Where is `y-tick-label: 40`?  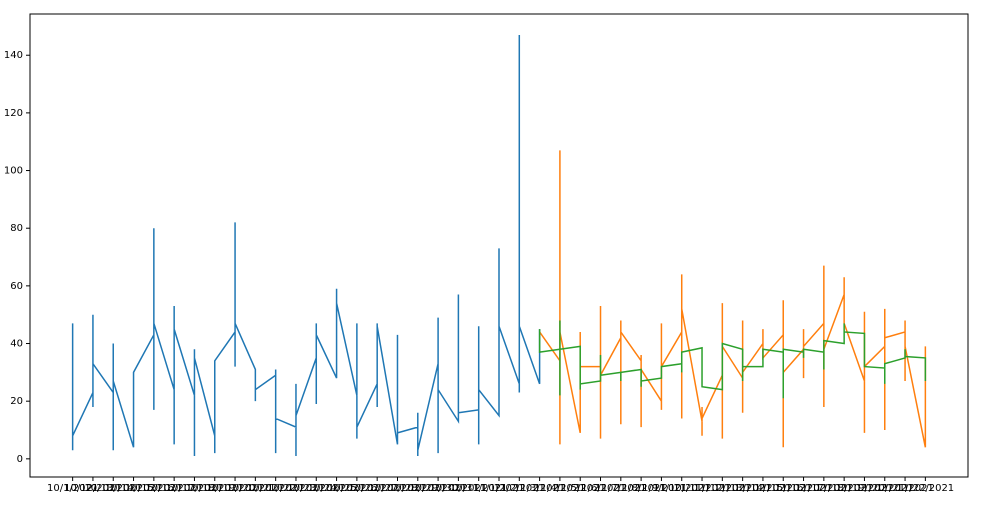 y-tick-label: 40 is located at coordinates (16, 344).